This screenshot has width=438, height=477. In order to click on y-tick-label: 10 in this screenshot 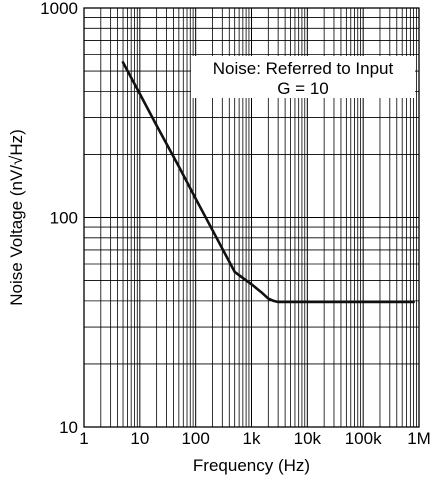, I will do `click(68, 427)`.